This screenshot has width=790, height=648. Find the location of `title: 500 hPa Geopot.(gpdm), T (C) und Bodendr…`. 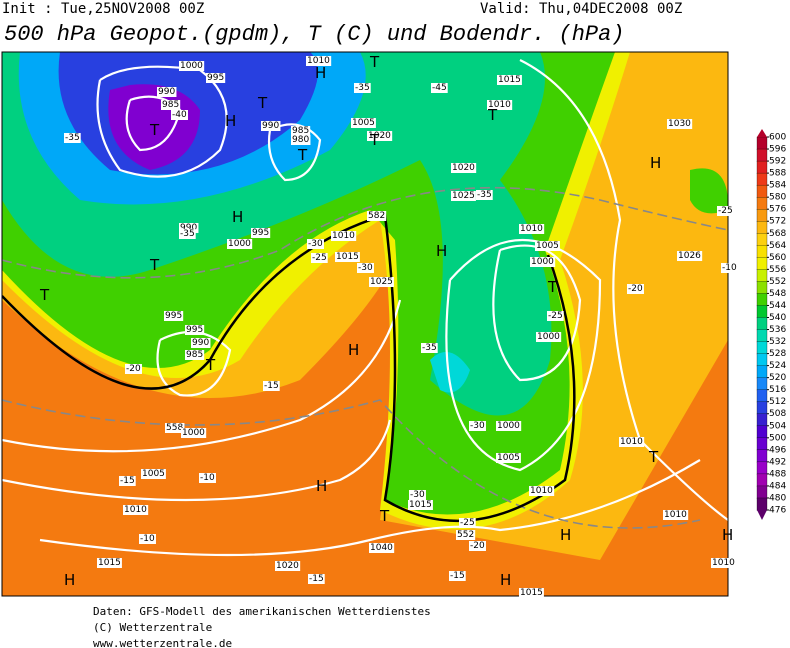

title: 500 hPa Geopot.(gpdm), T (C) und Bodendr… is located at coordinates (314, 34).